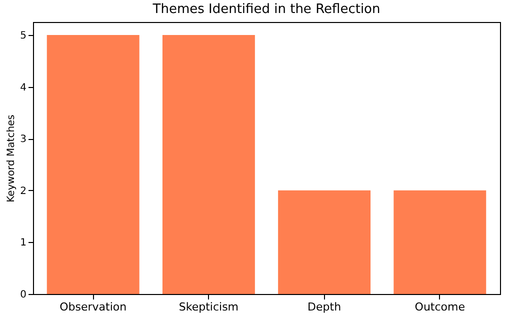 The width and height of the screenshot is (512, 320). I want to click on y-tick-label: 2, so click(23, 191).